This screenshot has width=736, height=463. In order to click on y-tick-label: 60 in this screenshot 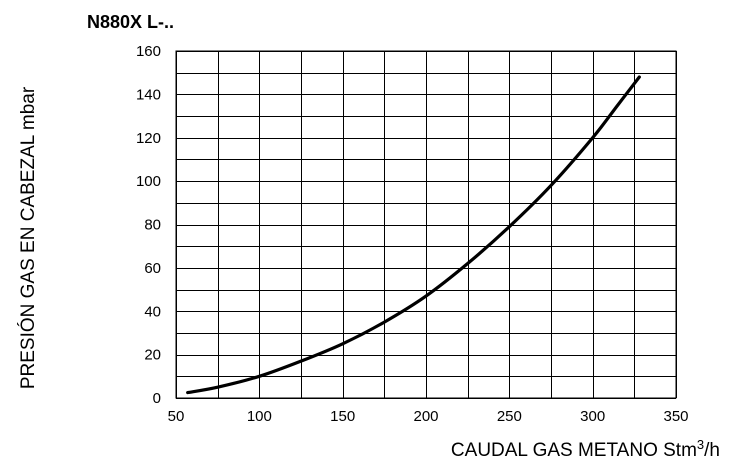, I will do `click(152, 268)`.